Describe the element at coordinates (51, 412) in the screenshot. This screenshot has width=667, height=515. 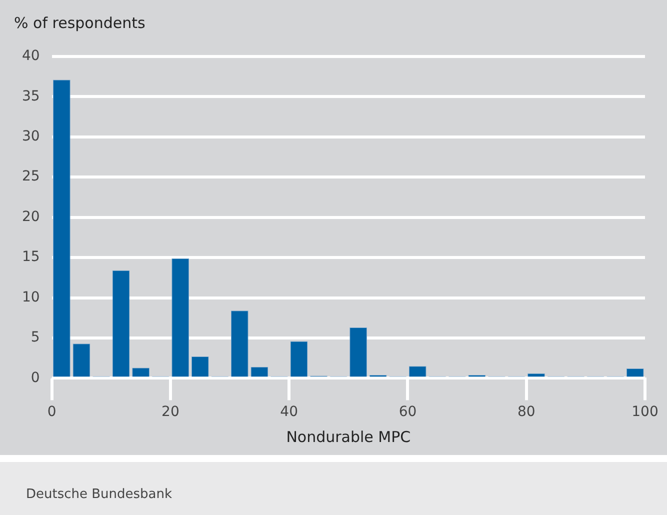
I see `x-tick-label: 0` at that location.